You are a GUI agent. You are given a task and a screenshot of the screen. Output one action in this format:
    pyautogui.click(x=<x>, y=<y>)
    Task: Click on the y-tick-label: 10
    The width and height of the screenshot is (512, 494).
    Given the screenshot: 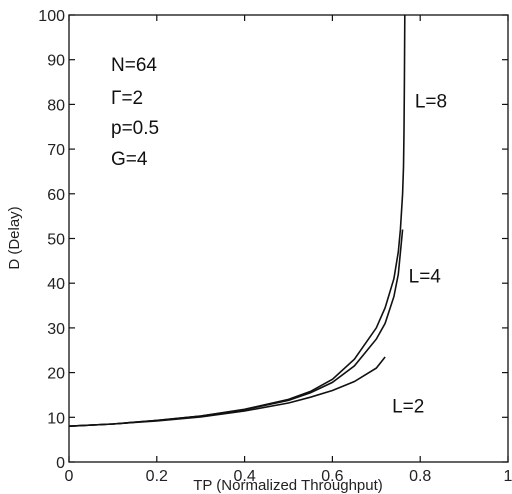 What is the action you would take?
    pyautogui.click(x=56, y=418)
    